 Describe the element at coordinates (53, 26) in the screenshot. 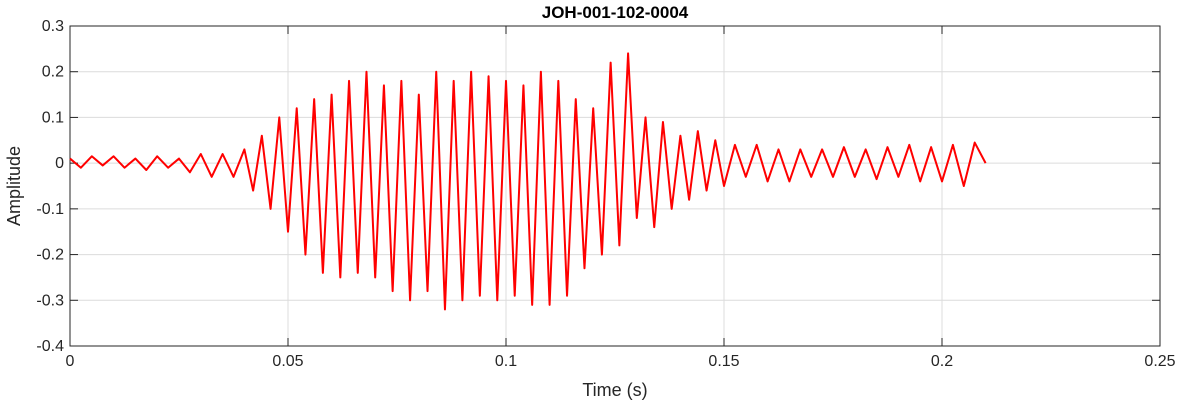

I see `y-tick-label: 0.3` at that location.